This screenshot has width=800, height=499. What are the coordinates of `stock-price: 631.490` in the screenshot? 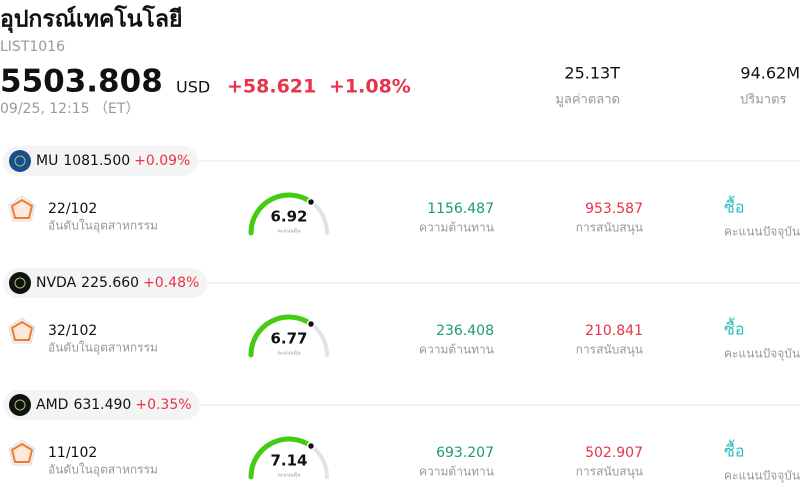 It's located at (102, 405).